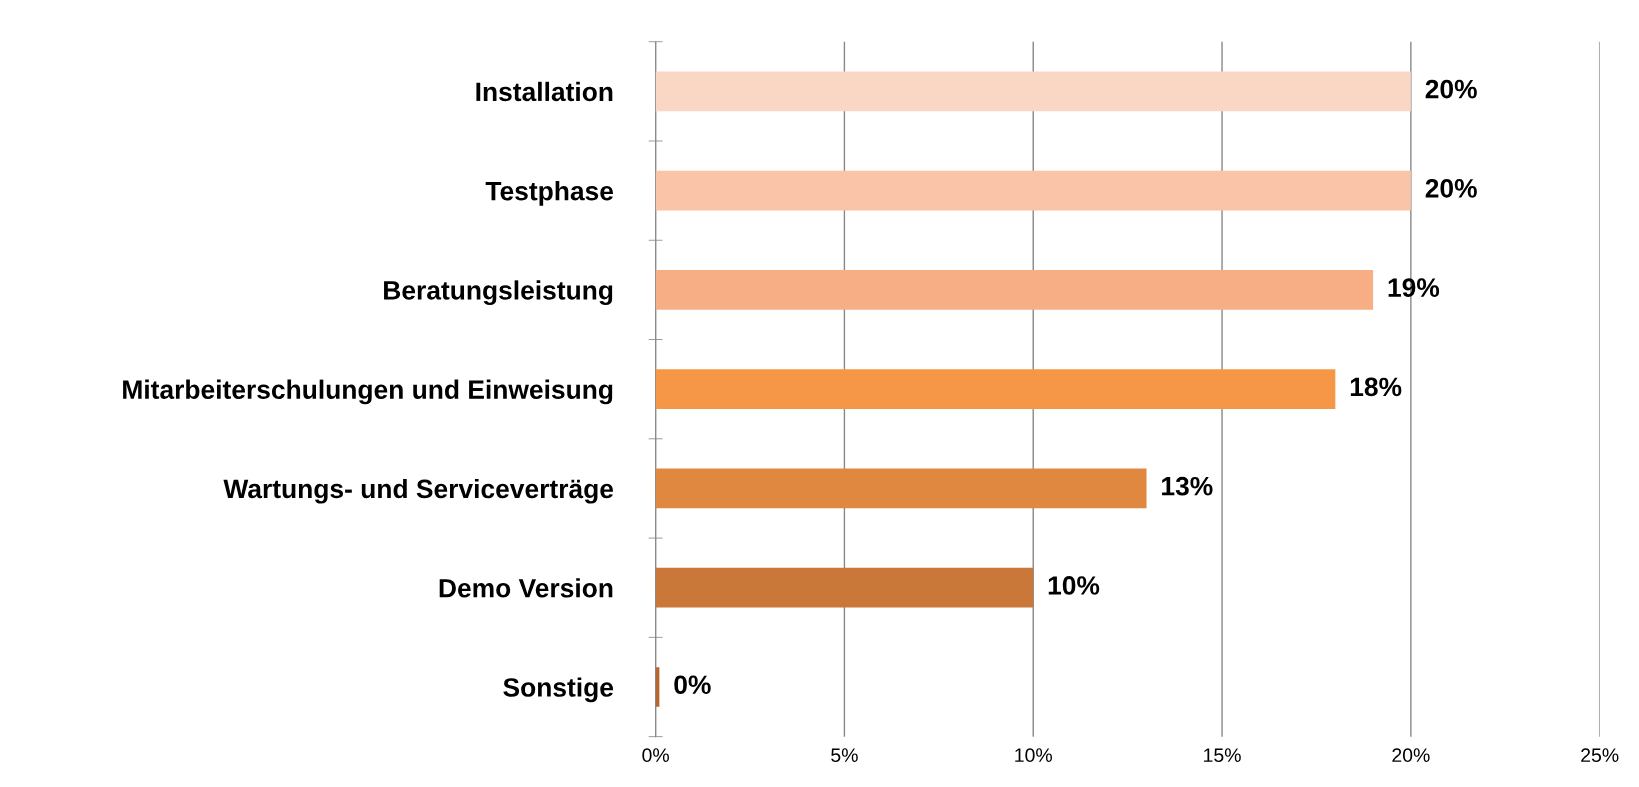 This screenshot has height=787, width=1639. What do you see at coordinates (1376, 387) in the screenshot?
I see `data-label: 18%` at bounding box center [1376, 387].